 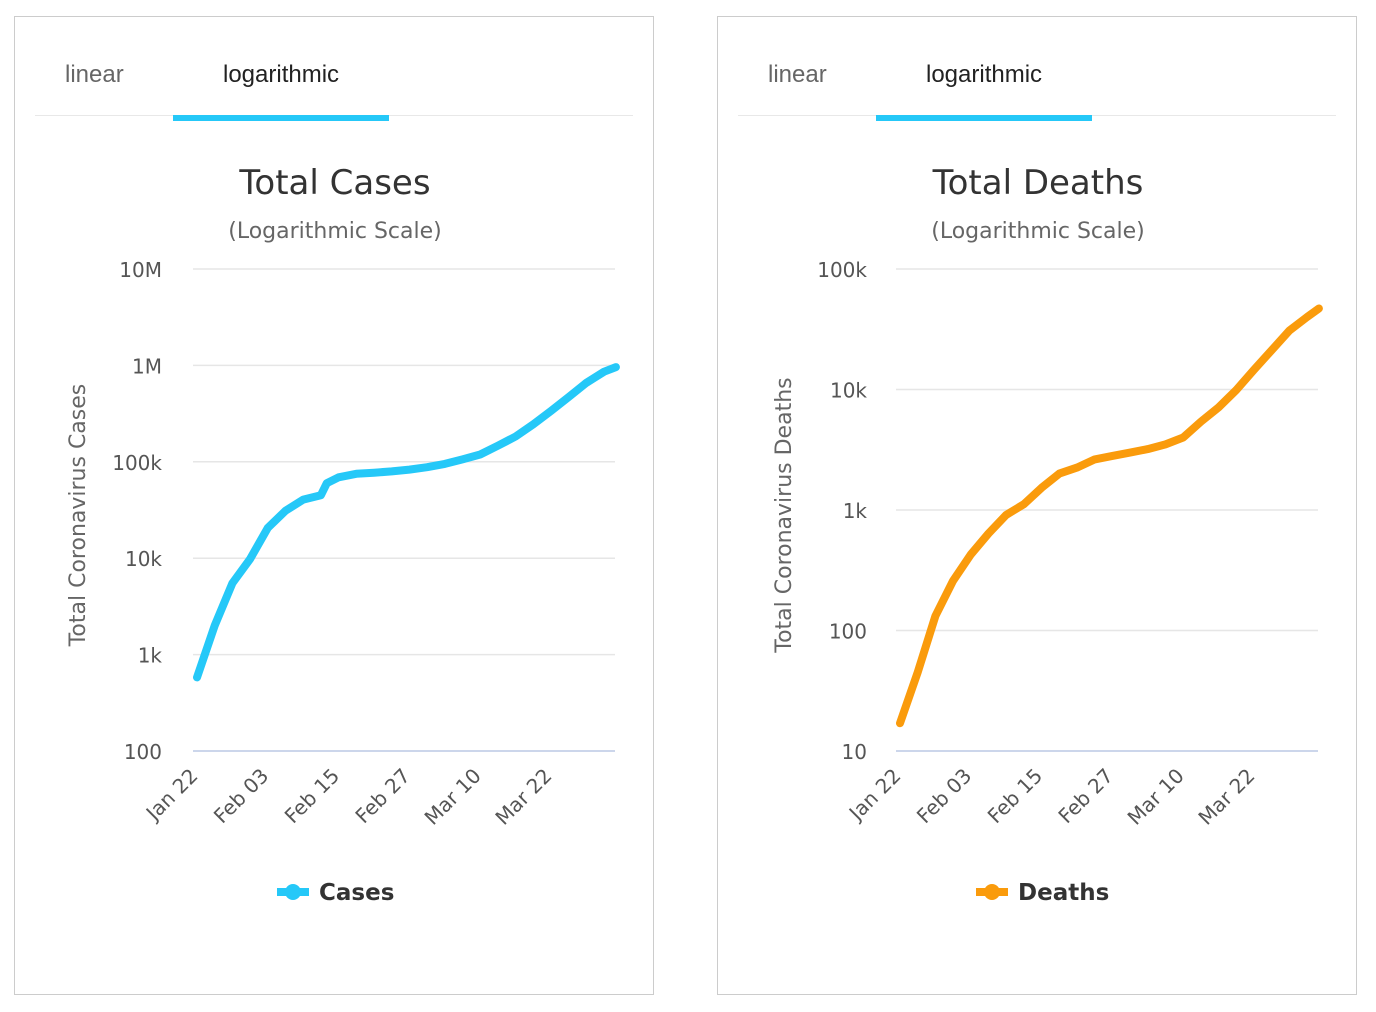 What do you see at coordinates (140, 270) in the screenshot?
I see `y-tick-label: 10M` at bounding box center [140, 270].